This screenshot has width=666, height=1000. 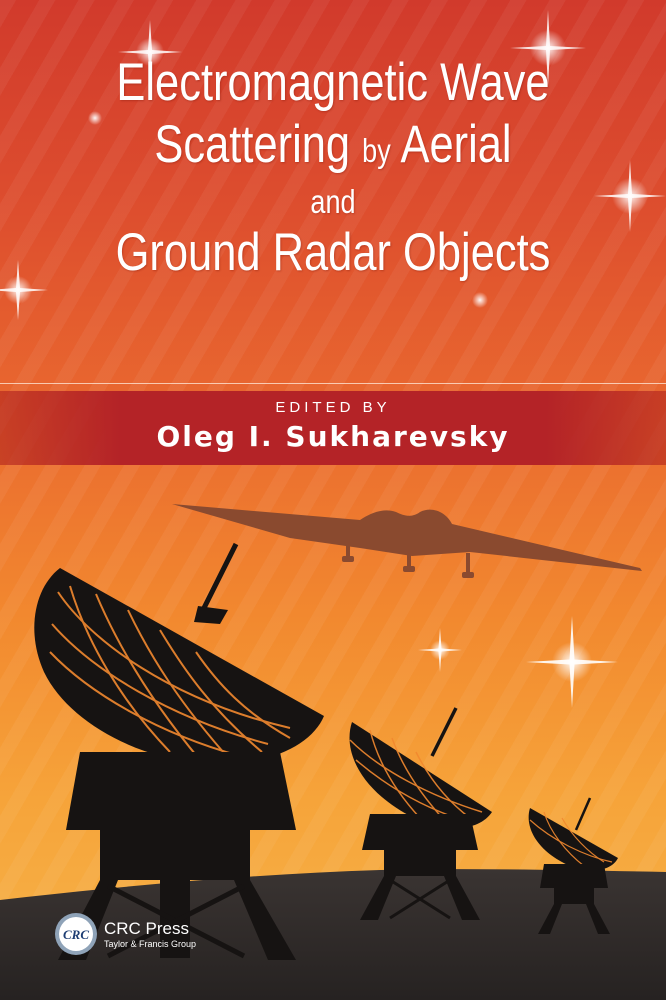 I want to click on title-line-1: Electromagnetic Wave, so click(x=333, y=82).